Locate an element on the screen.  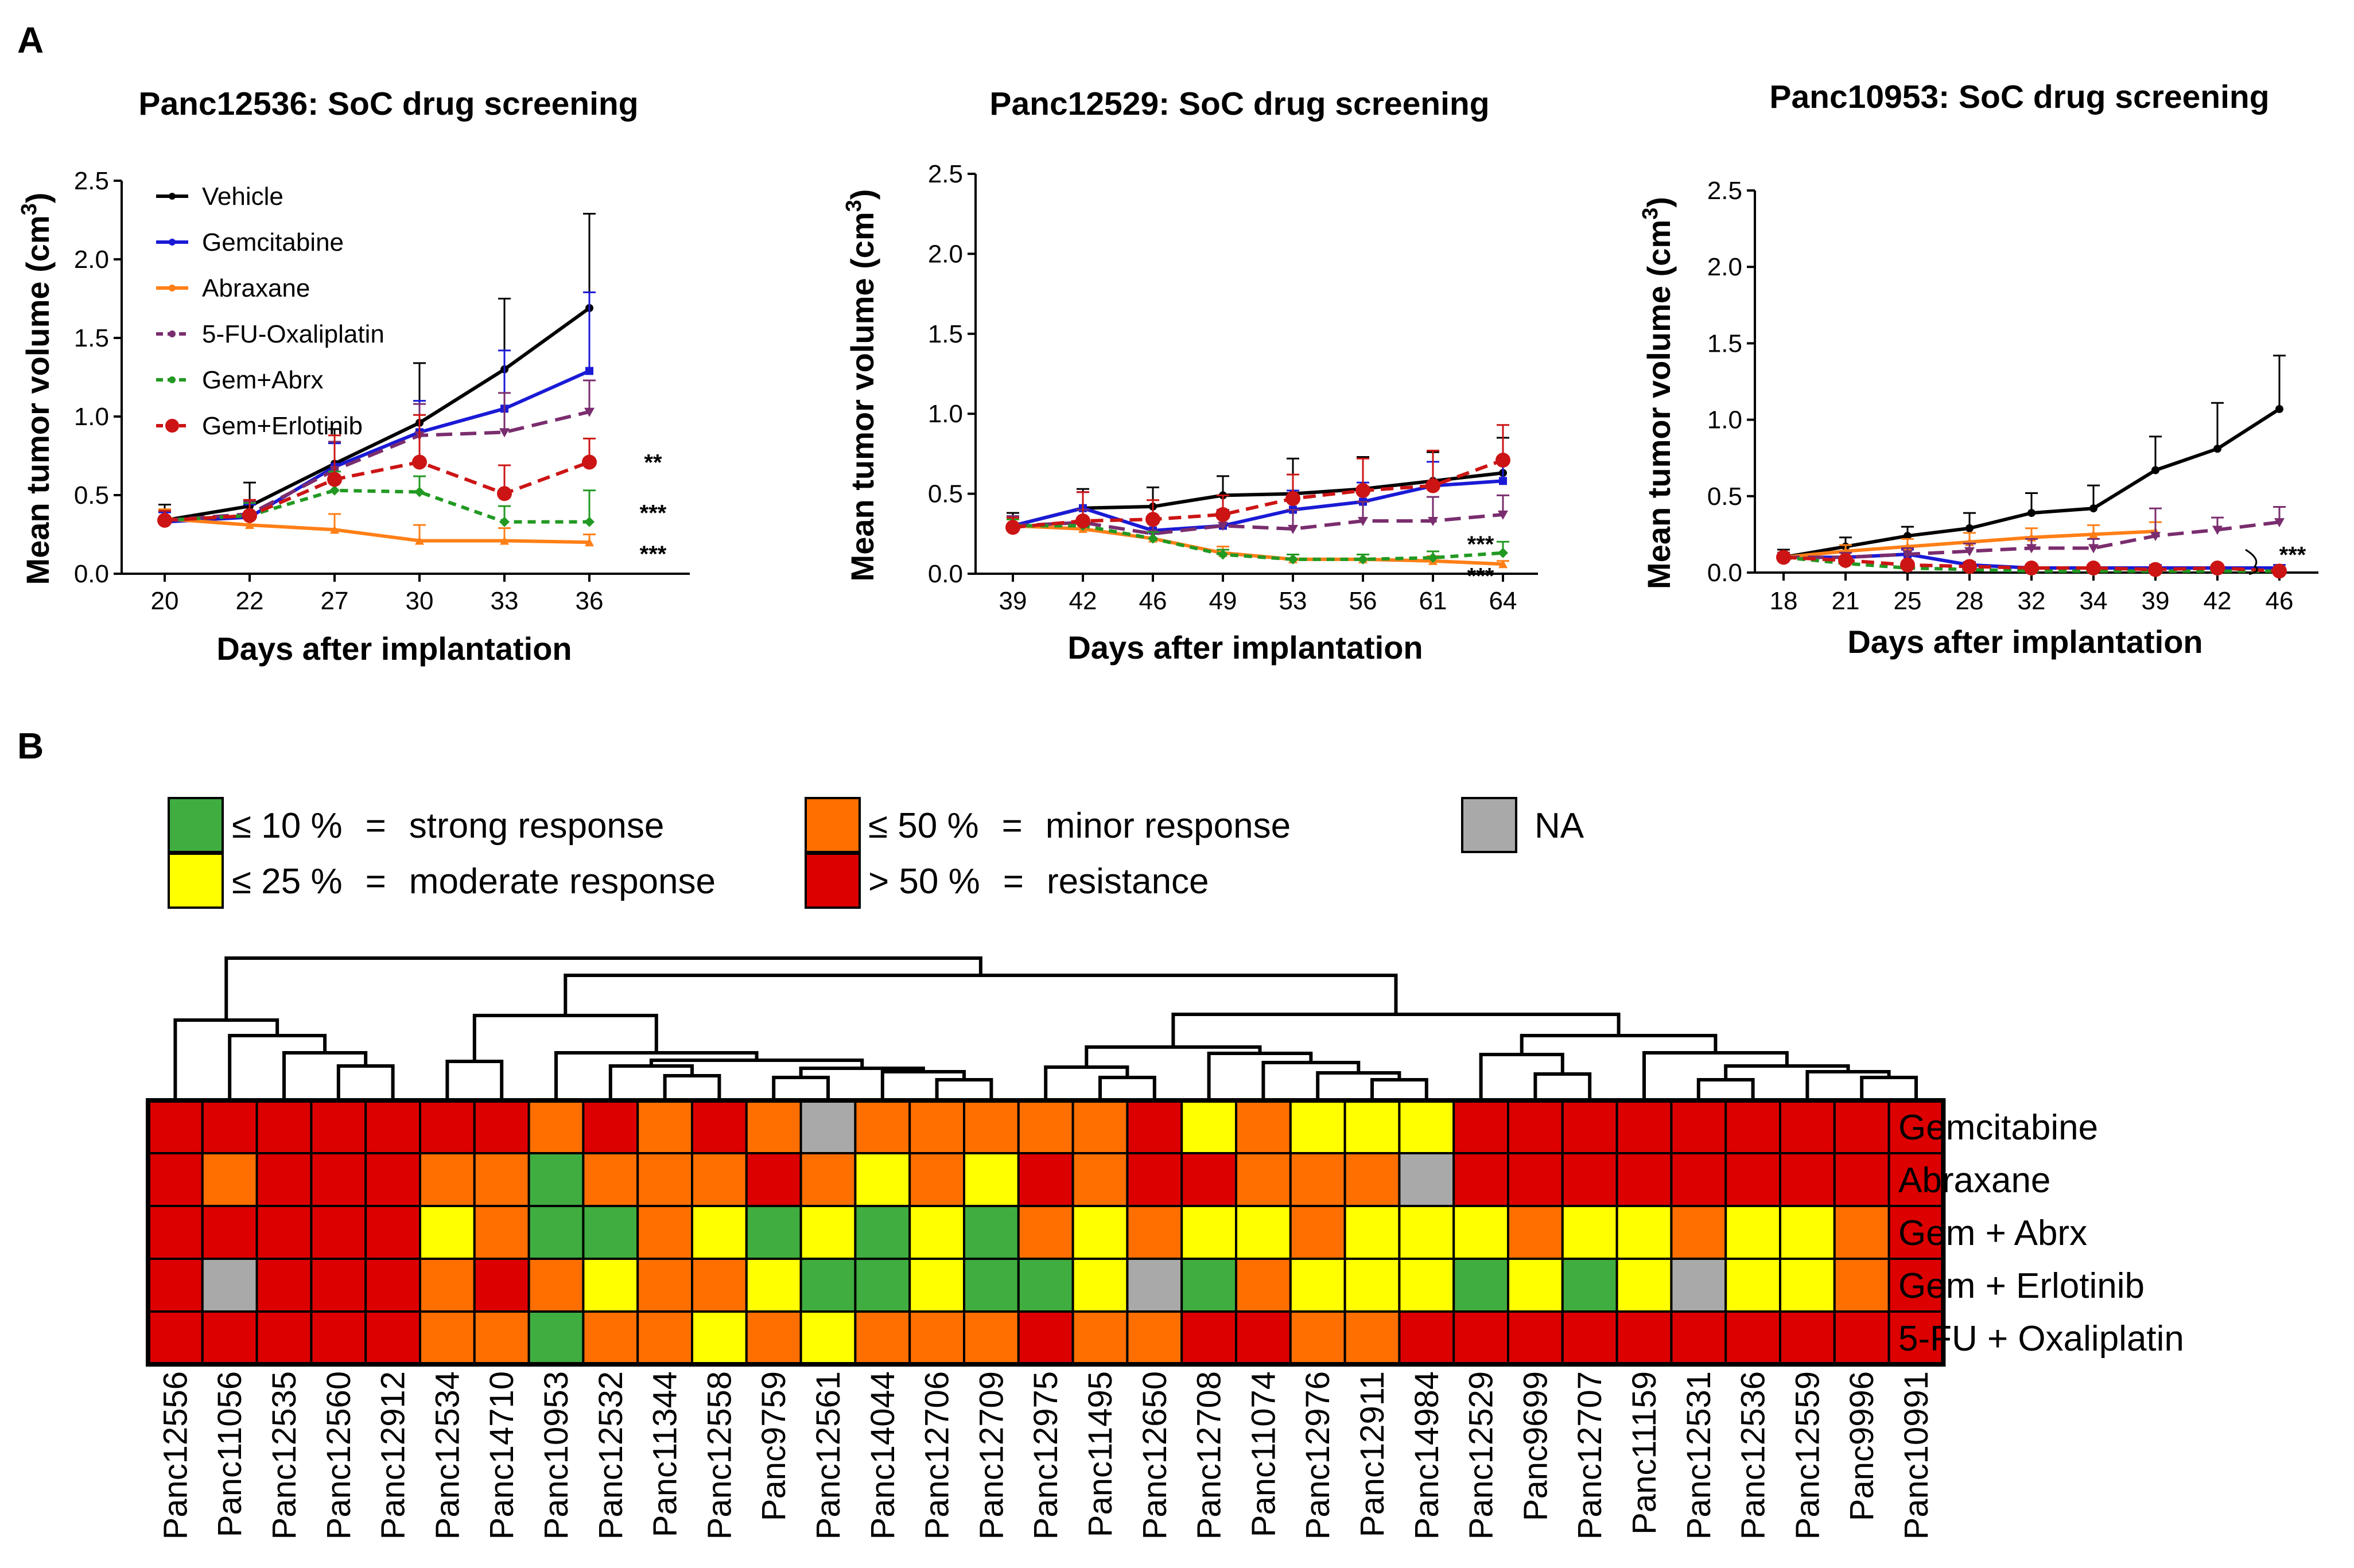
y-axis-title-main: Mean tumor volume (cm is located at coordinates (1659, 404).